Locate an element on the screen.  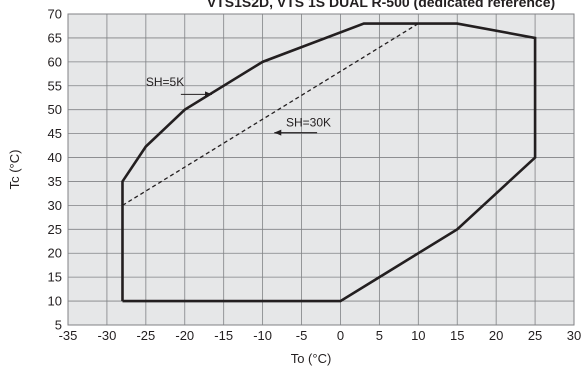
x-tick-label: -30 is located at coordinates (107, 335).